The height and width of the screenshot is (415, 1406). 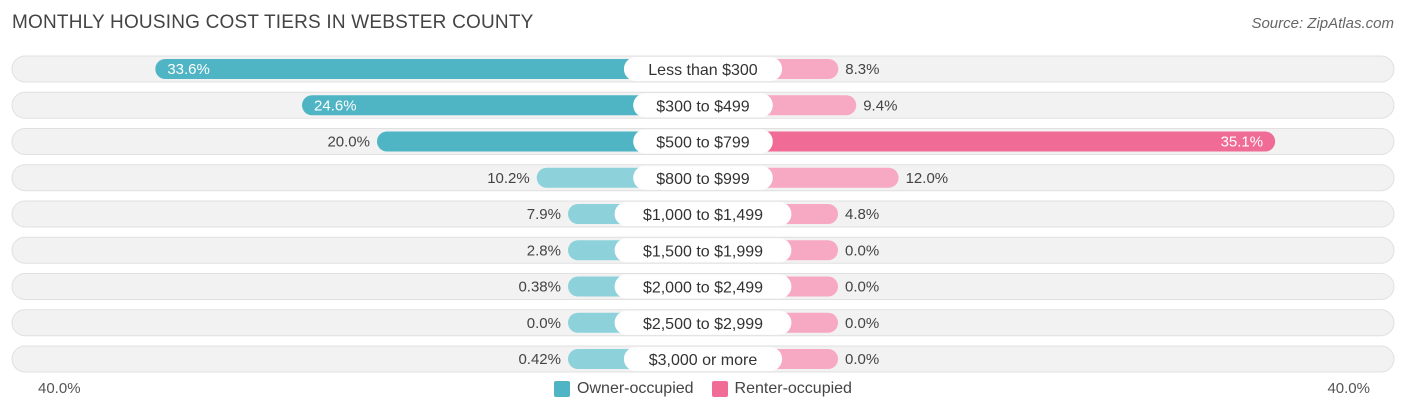 I want to click on category-label: Less than $300, so click(x=703, y=70).